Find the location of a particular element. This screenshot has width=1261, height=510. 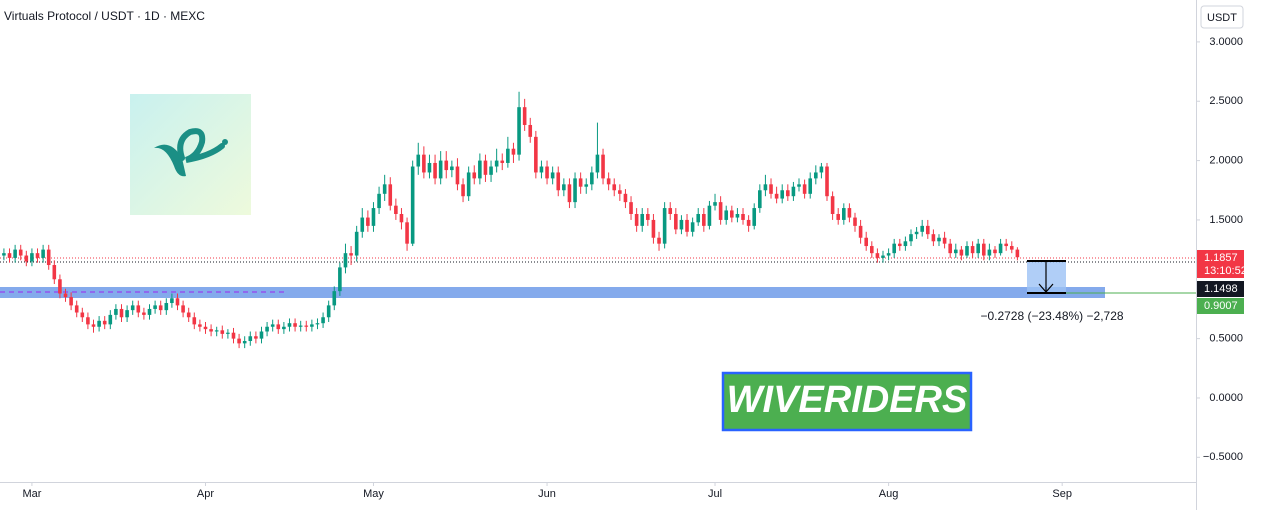

y-tick-label: 2.0000 is located at coordinates (1226, 160).